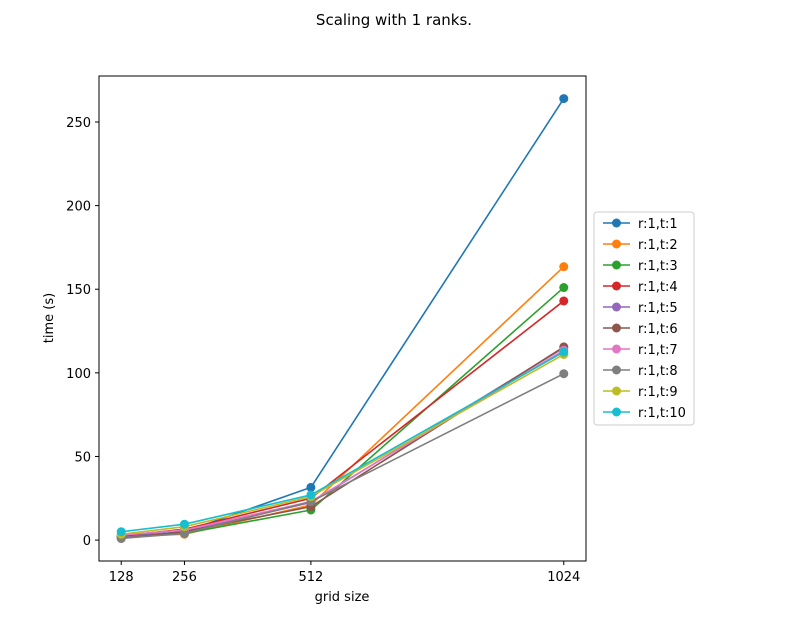  I want to click on legend-item: r:1,t:5, so click(640, 308).